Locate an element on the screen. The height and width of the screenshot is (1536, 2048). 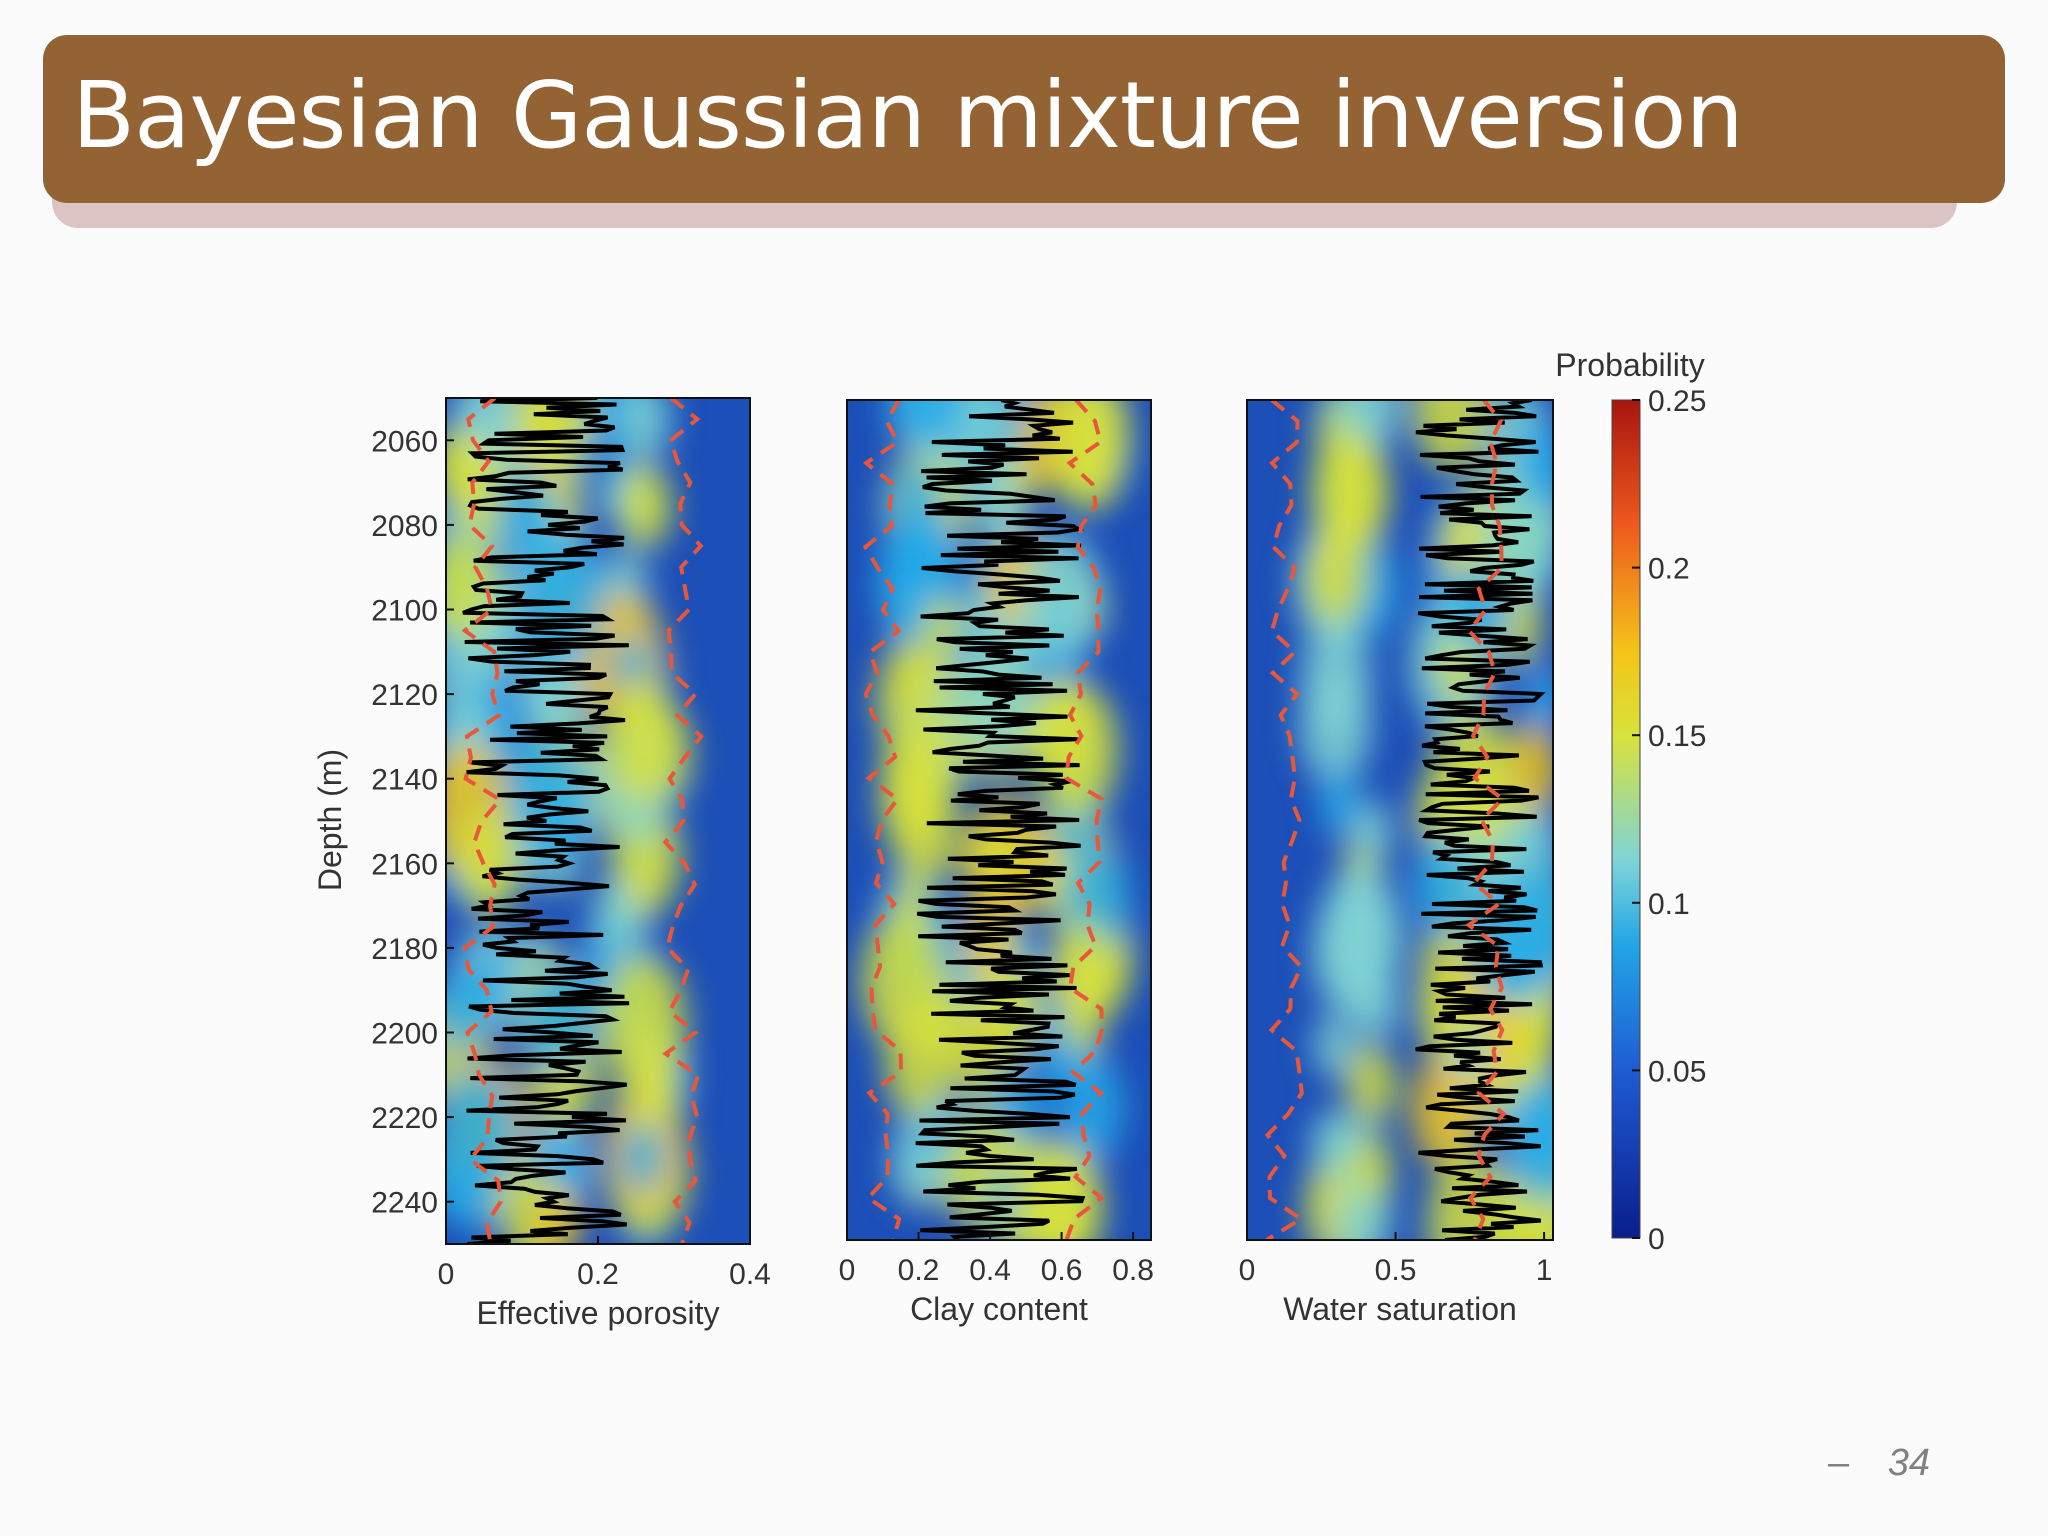
y-tick-label: 2160 is located at coordinates (404, 864).